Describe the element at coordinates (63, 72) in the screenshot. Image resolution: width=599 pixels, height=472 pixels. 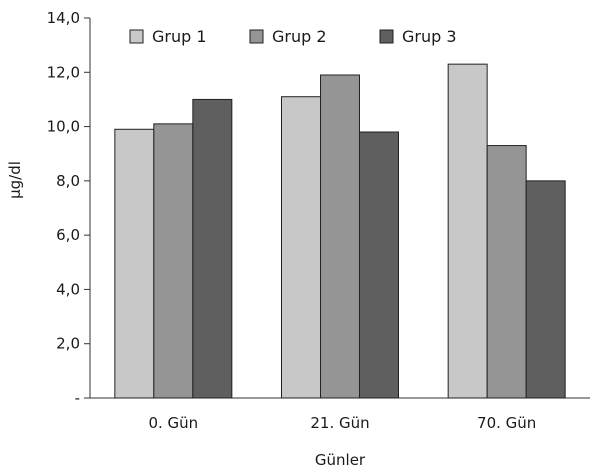
I see `y-tick-label: 12,0` at that location.